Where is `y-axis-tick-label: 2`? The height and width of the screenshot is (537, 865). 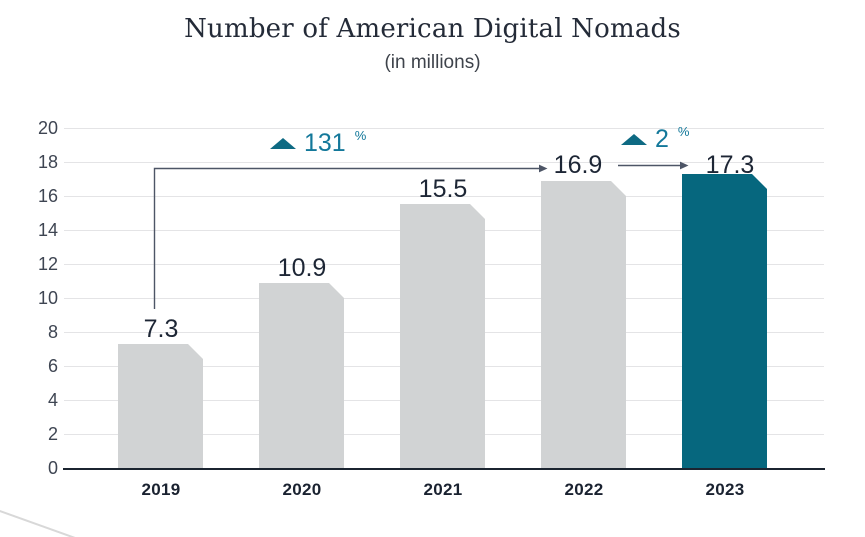 y-axis-tick-label: 2 is located at coordinates (52, 434).